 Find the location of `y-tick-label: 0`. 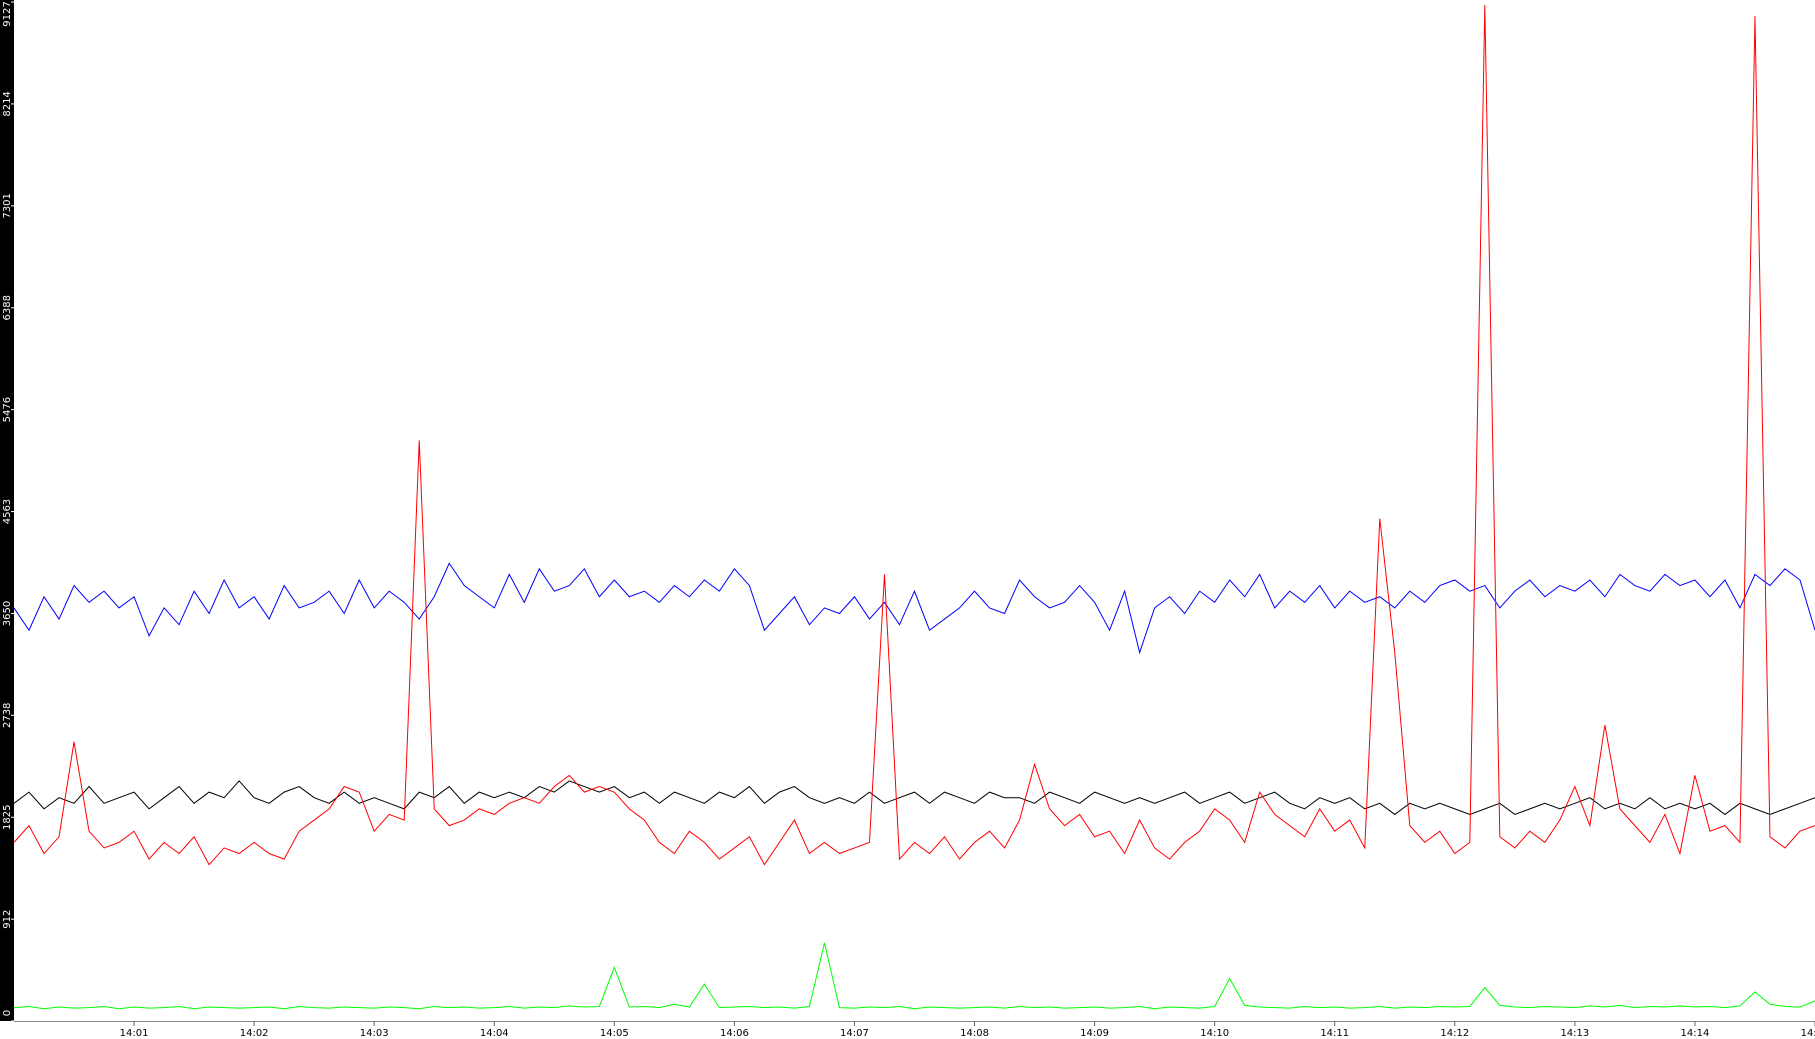

y-tick-label: 0 is located at coordinates (7, 1013).